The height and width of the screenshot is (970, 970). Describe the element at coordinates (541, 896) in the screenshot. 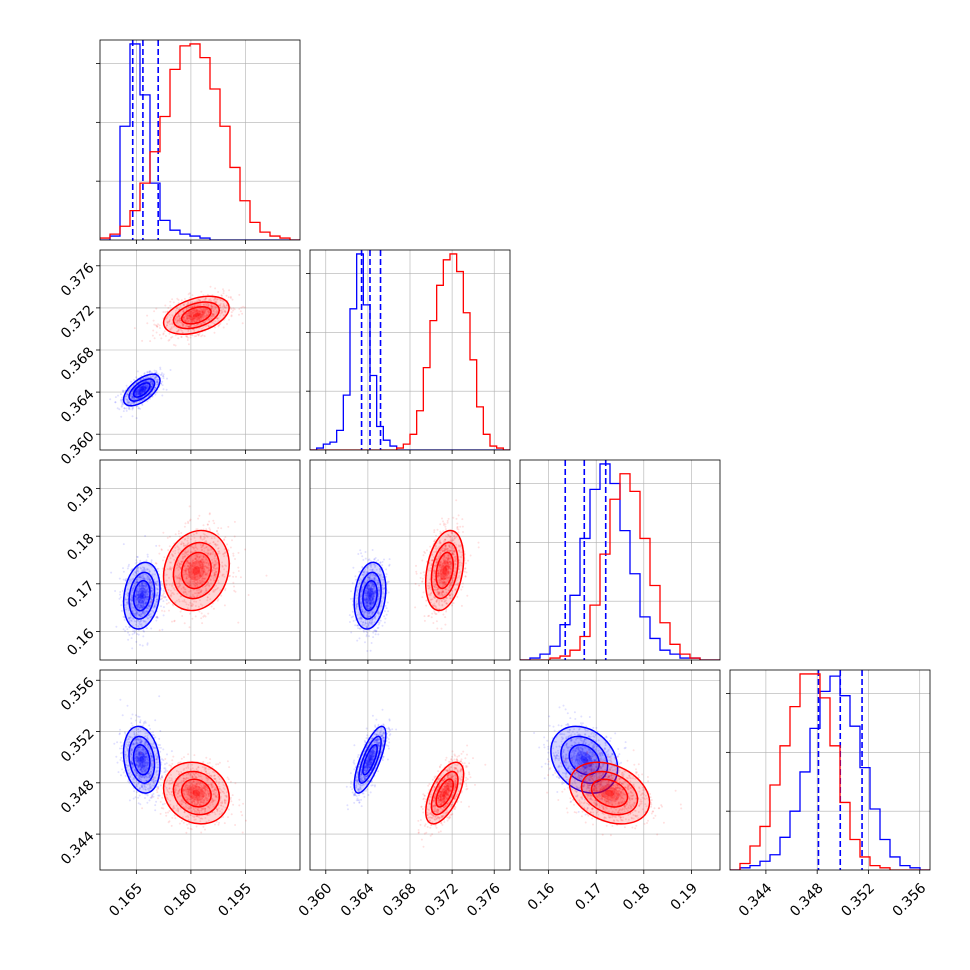

I see `x-tick-label: 0.16` at that location.